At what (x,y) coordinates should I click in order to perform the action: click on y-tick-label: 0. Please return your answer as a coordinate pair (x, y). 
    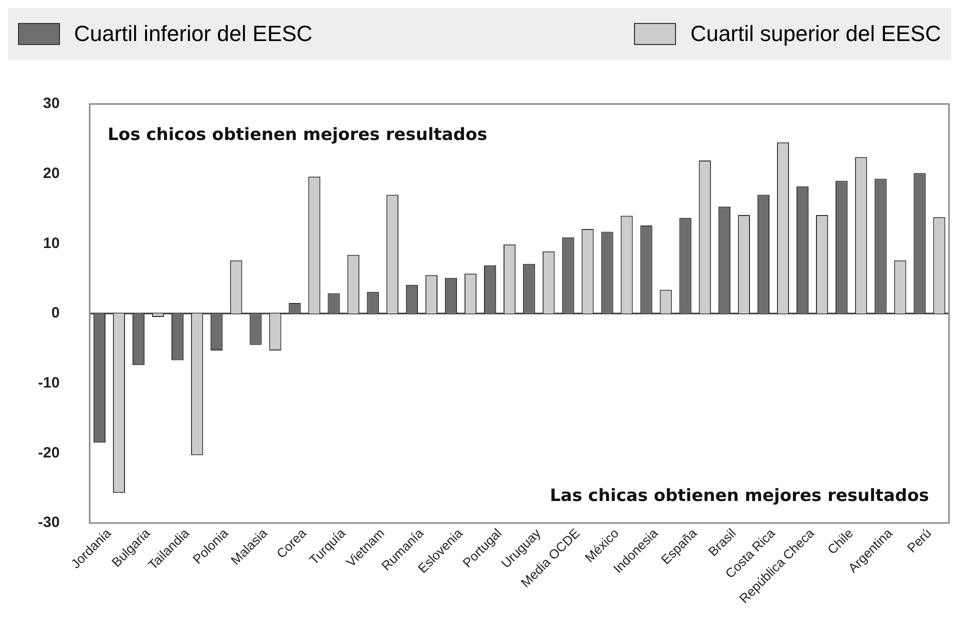
    Looking at the image, I should click on (55, 313).